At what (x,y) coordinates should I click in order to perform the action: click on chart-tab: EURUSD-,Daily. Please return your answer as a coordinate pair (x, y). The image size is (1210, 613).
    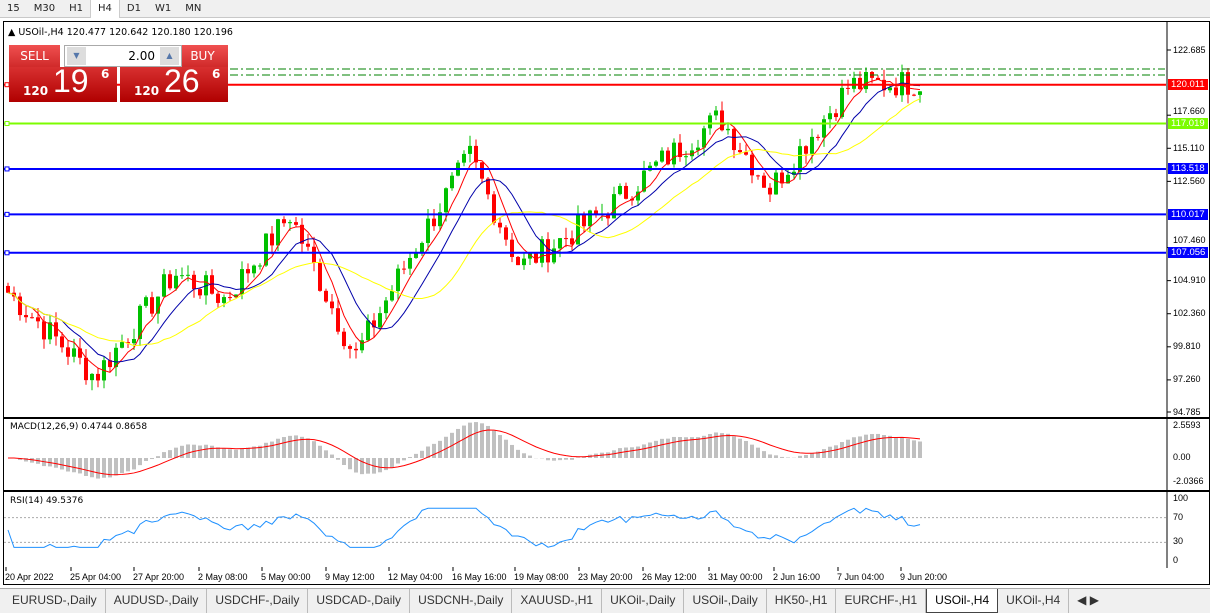
    Looking at the image, I should click on (55, 601).